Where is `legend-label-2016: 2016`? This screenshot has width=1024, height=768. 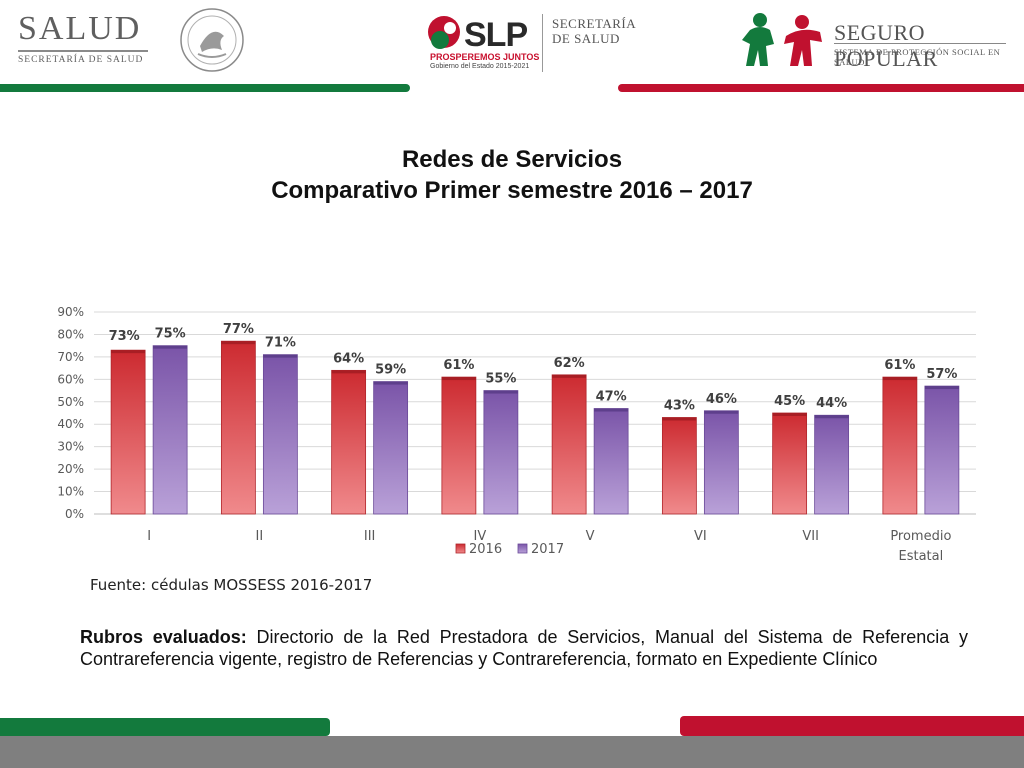 legend-label-2016: 2016 is located at coordinates (485, 549).